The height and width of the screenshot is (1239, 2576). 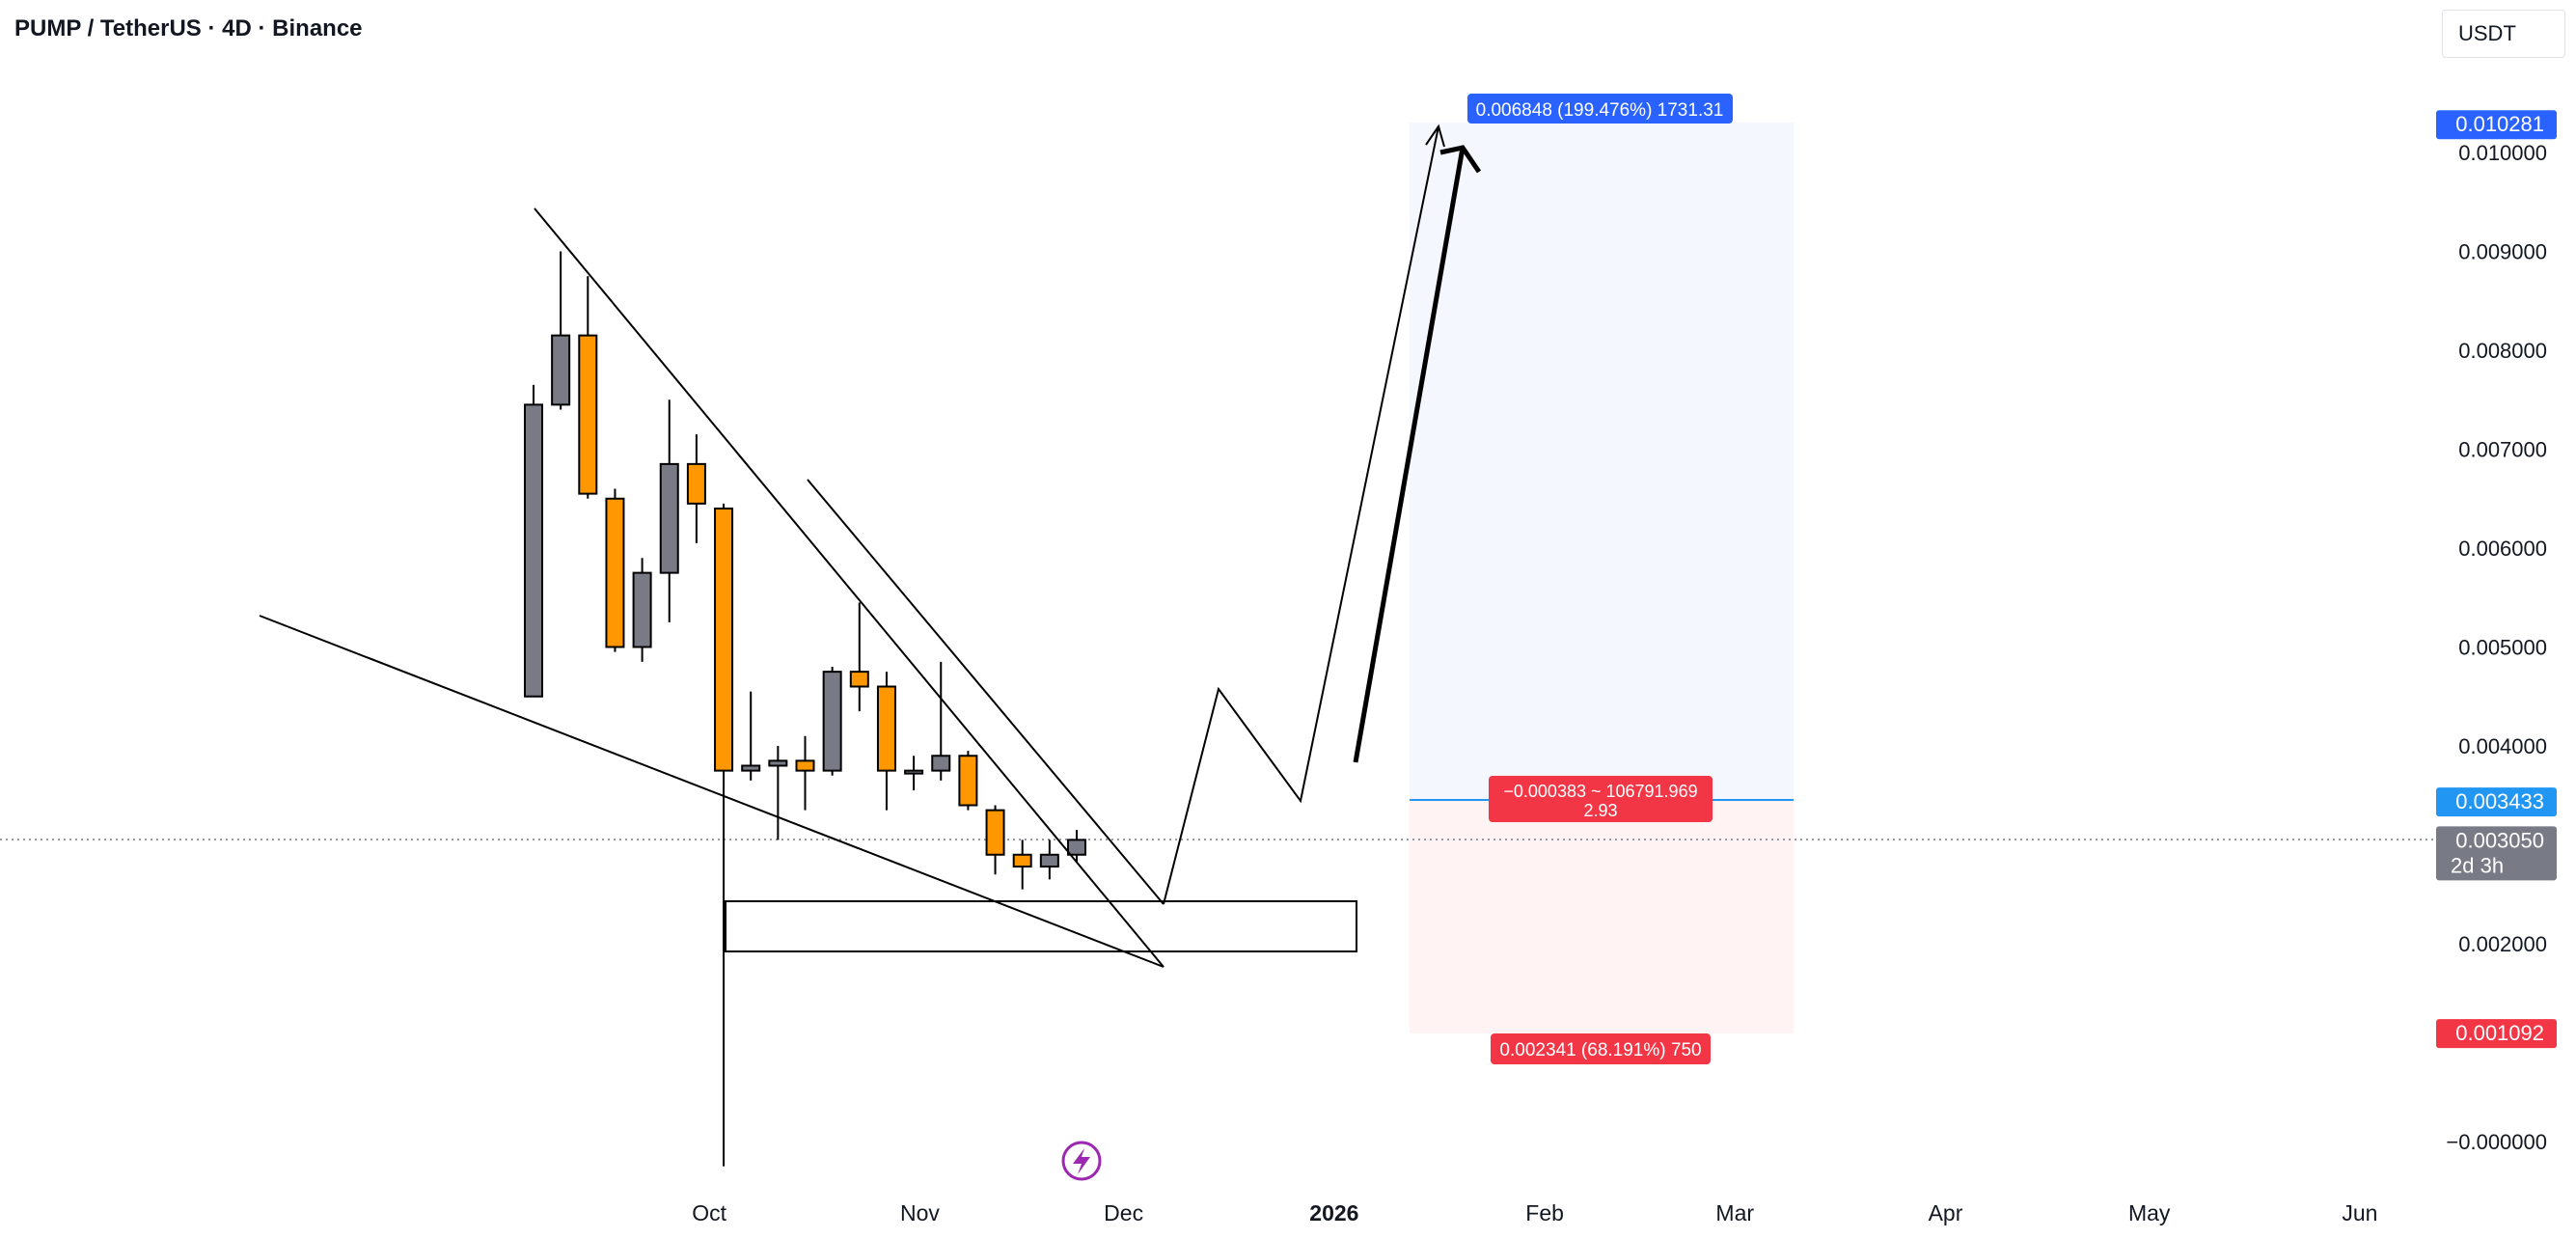 I want to click on position-zones, so click(x=1602, y=578).